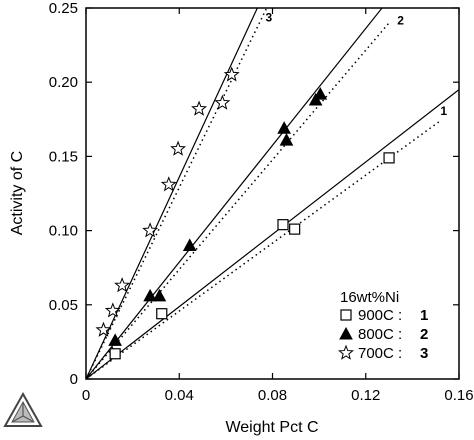  I want to click on legend: 16wt%Ni 900C : 1 800C : 2 700C : 3, so click(383, 325).